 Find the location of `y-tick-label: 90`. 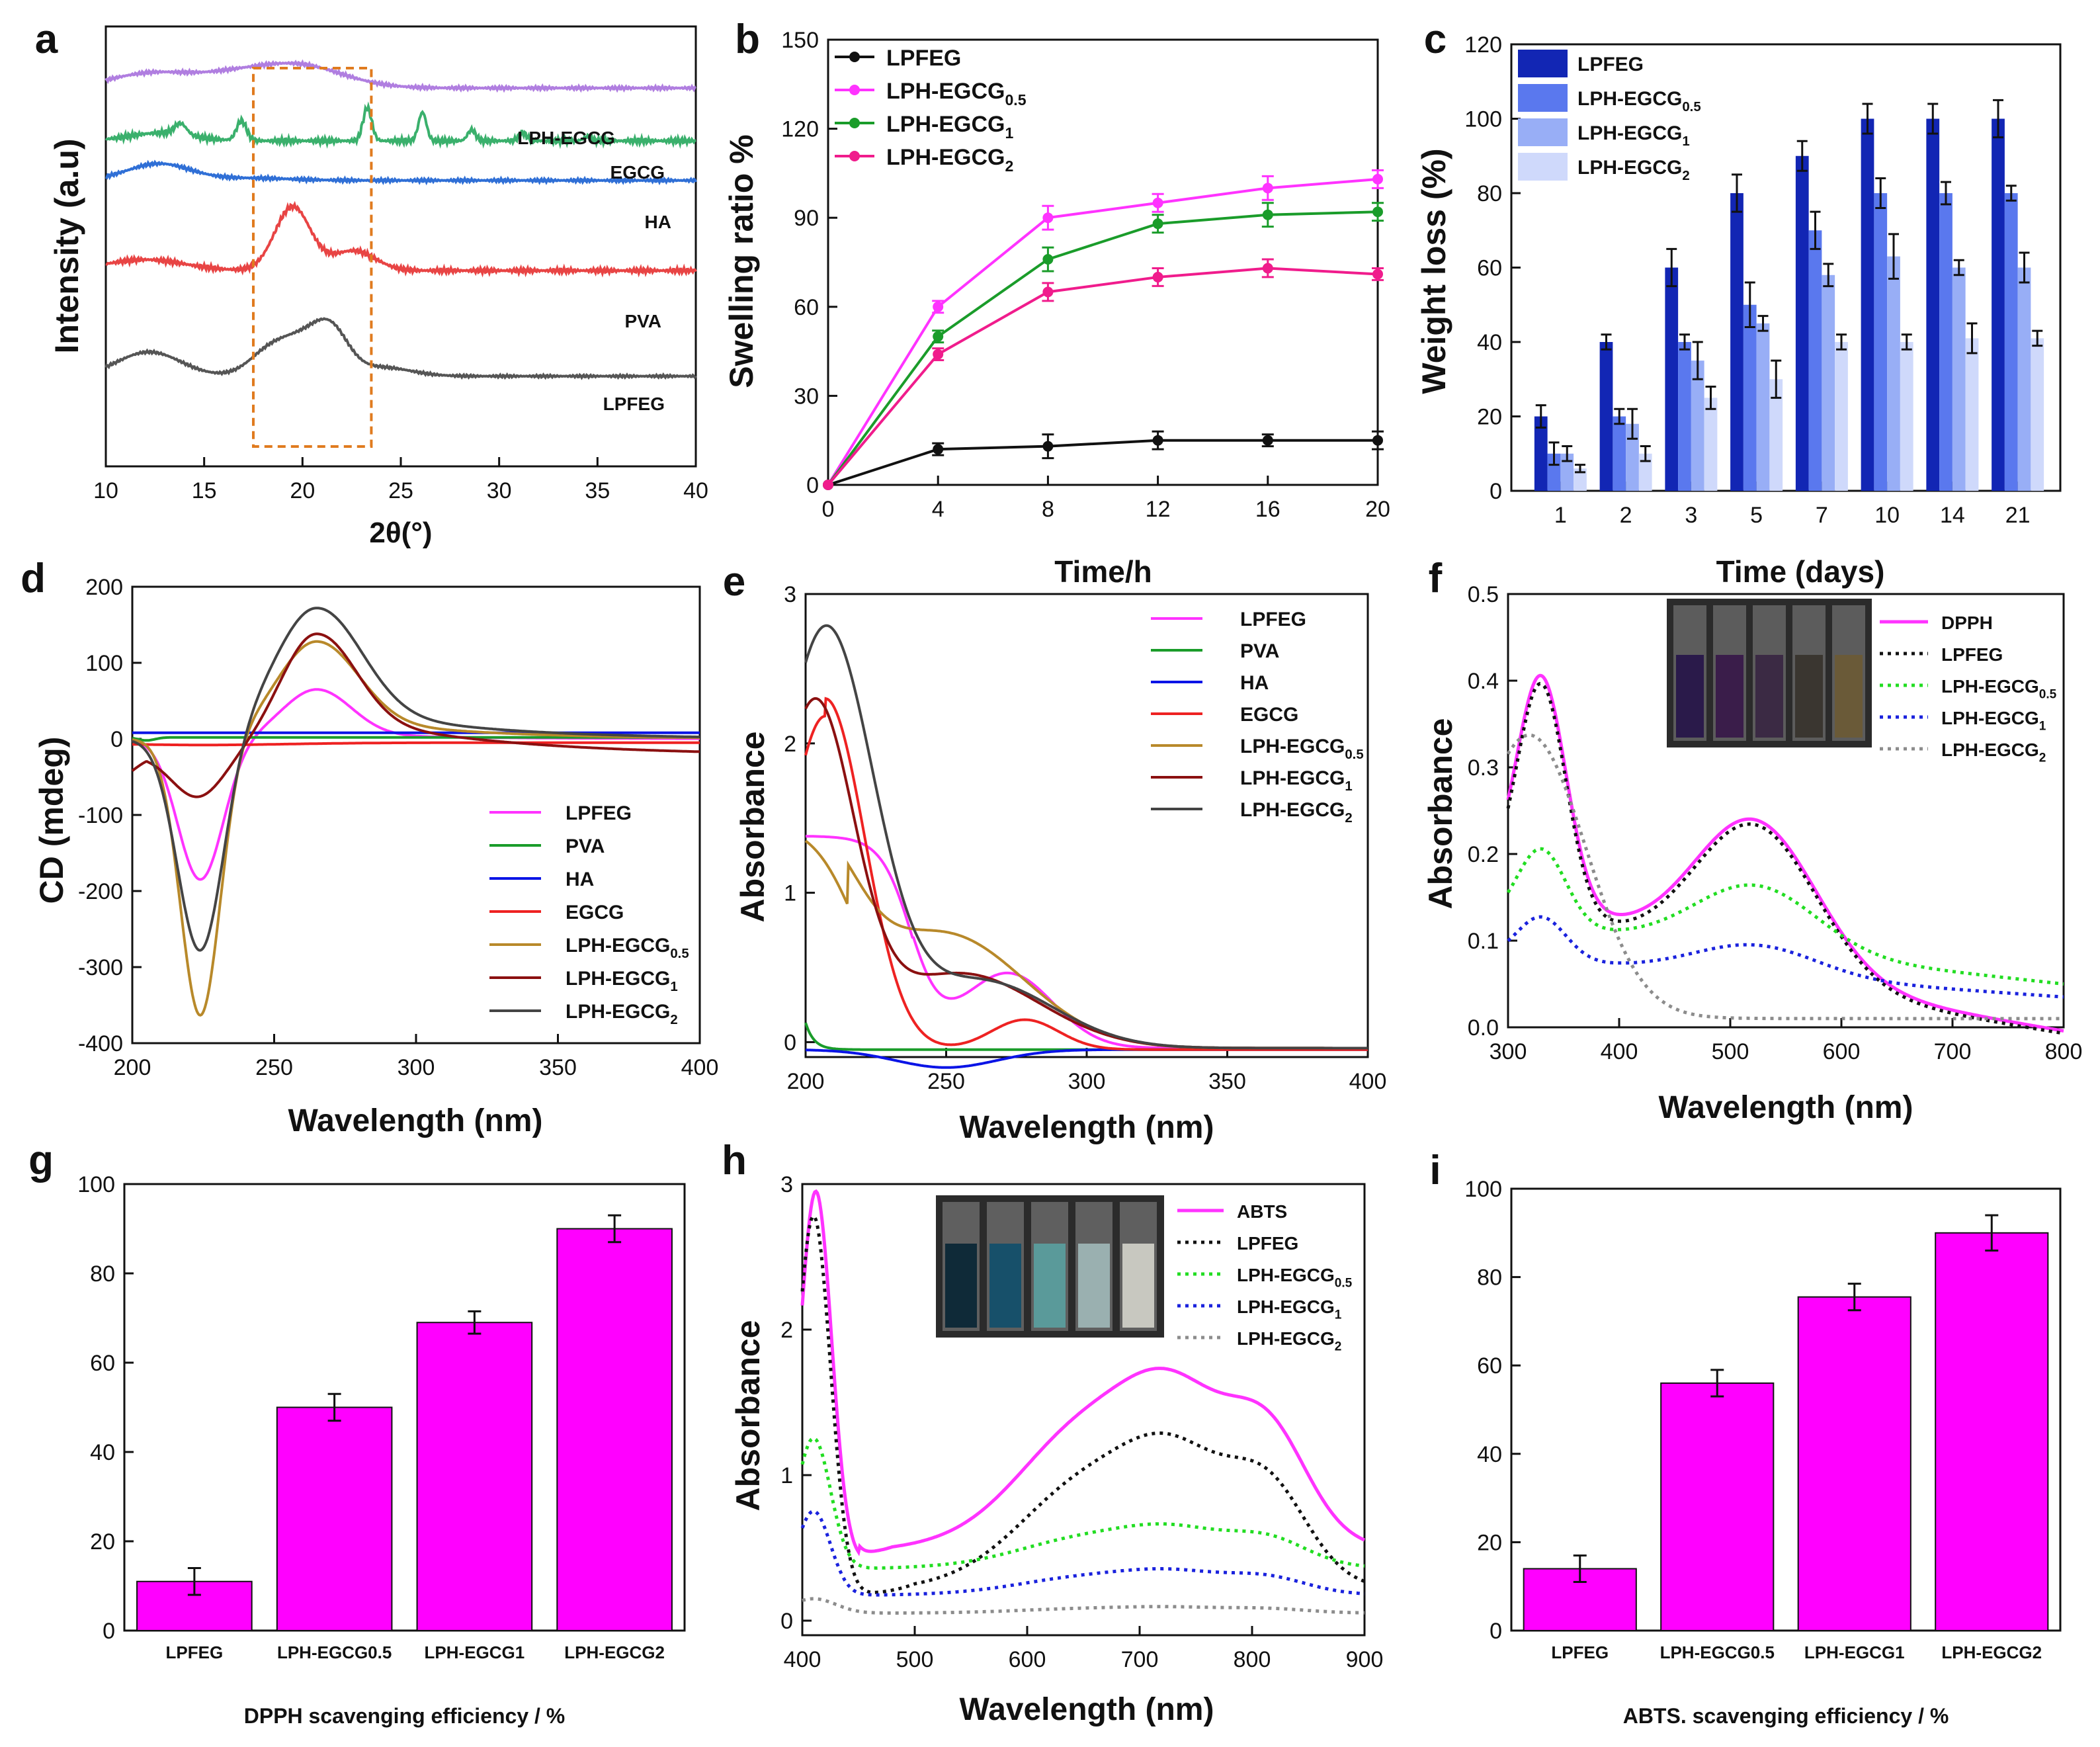

y-tick-label: 90 is located at coordinates (806, 218).